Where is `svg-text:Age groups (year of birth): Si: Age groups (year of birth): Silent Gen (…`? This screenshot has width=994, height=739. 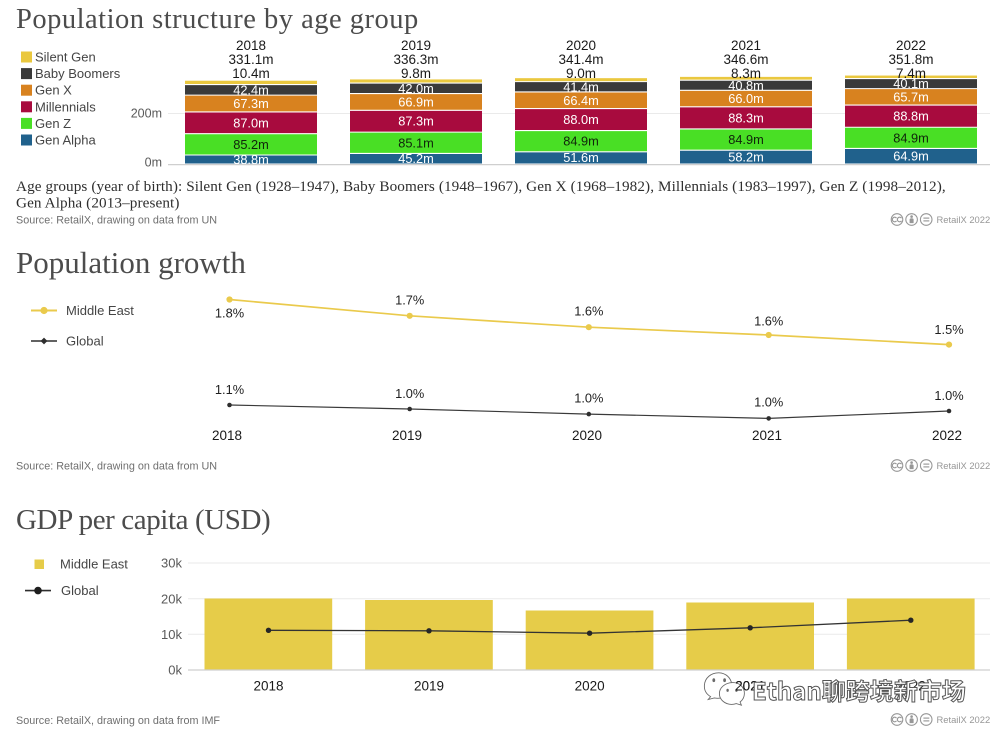
svg-text:Age groups (year of birth): Si: Age groups (year of birth): Silent Gen (… is located at coordinates (481, 186).